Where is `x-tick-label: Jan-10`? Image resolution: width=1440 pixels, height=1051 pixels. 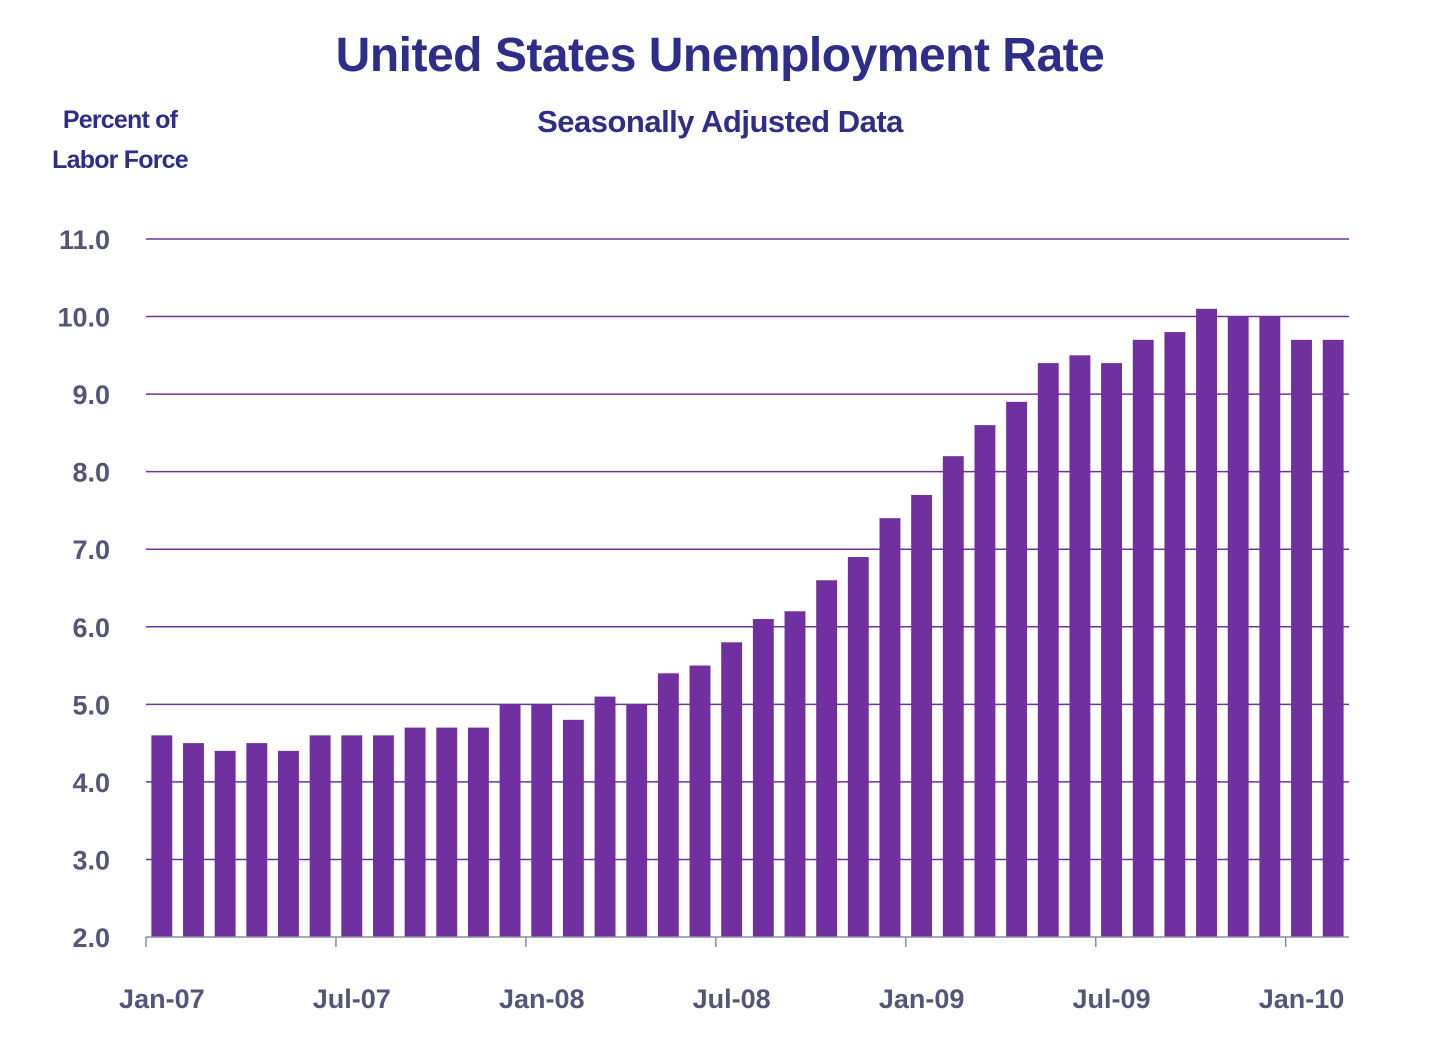
x-tick-label: Jan-10 is located at coordinates (1302, 999).